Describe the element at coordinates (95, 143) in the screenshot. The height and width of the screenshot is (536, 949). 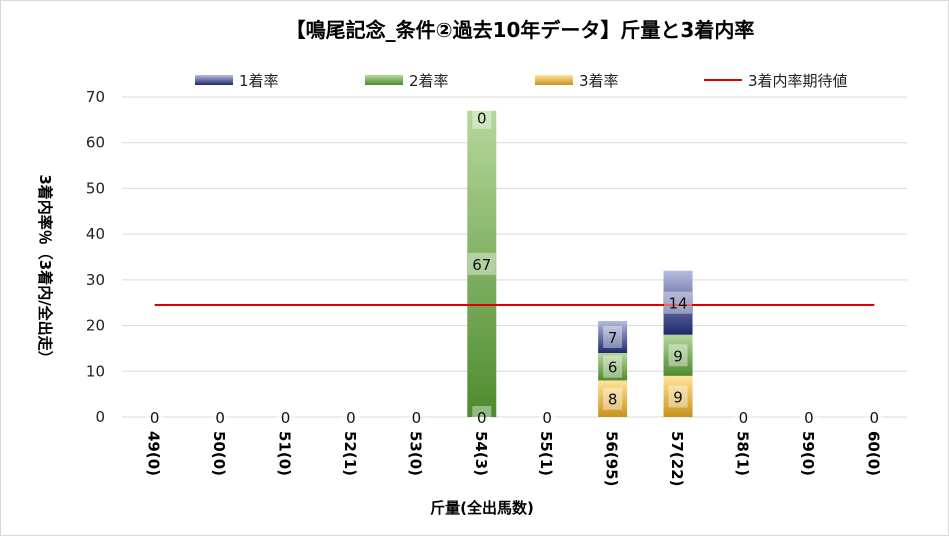
I see `y-tick-label: 60` at that location.